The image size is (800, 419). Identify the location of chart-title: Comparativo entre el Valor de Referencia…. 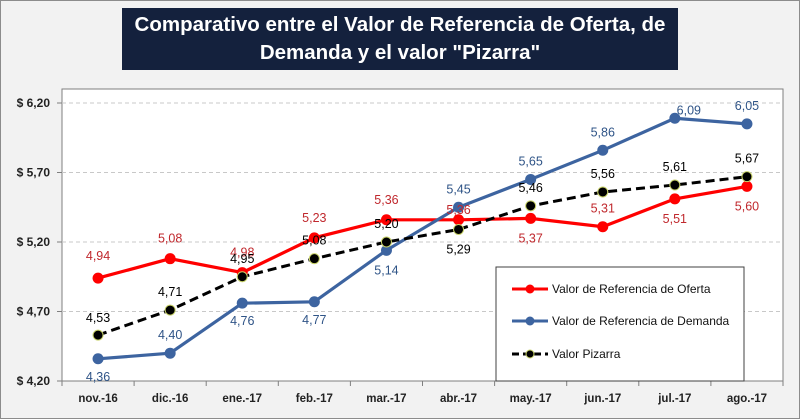
(400, 39).